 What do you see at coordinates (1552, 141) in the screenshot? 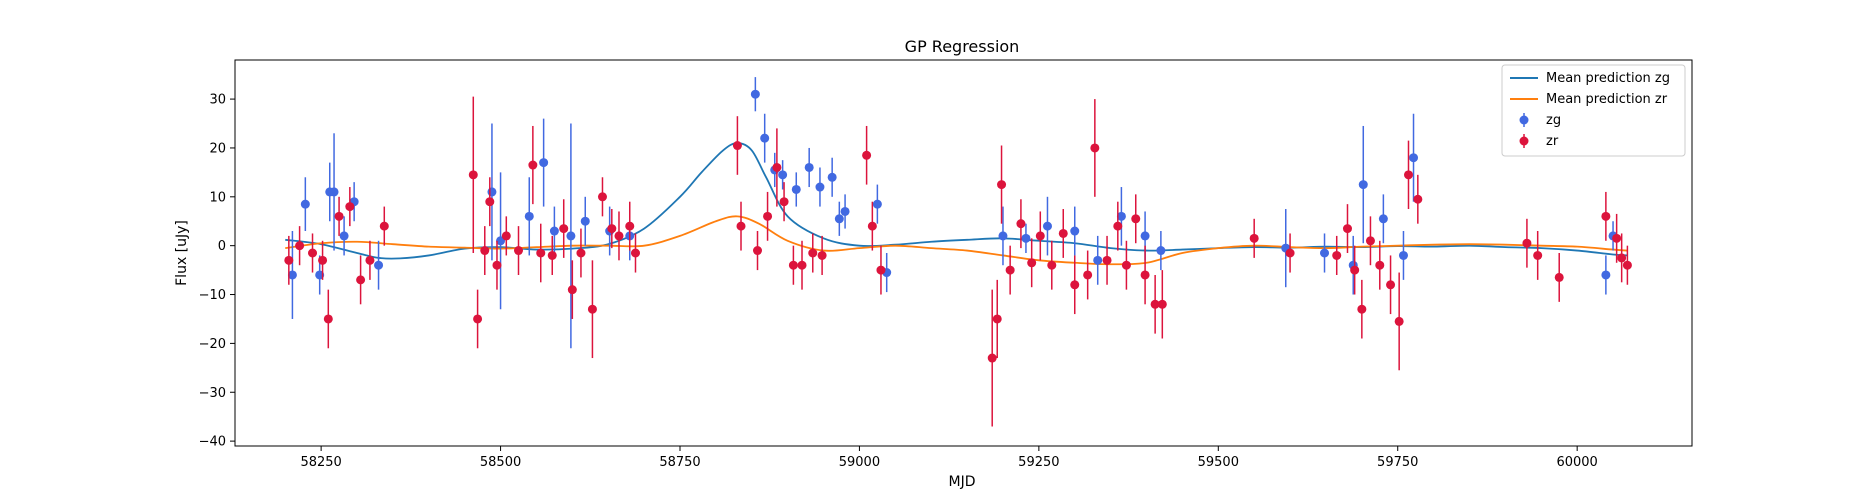
I see `legend-label-zr-points: zr` at bounding box center [1552, 141].